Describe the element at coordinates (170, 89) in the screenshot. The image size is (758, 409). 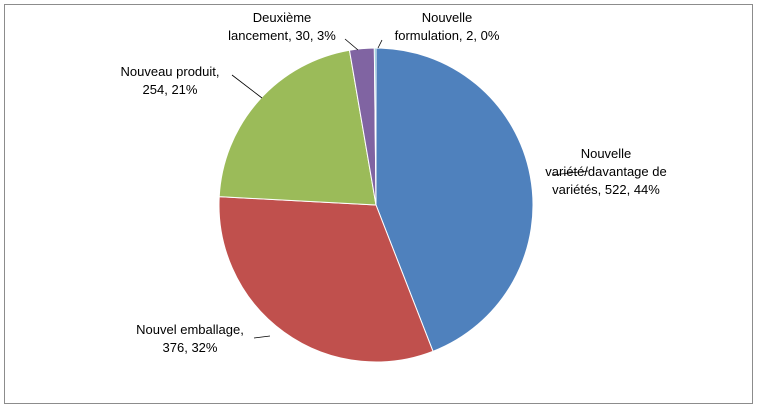
I see `slice-label-line: 254, 21%` at that location.